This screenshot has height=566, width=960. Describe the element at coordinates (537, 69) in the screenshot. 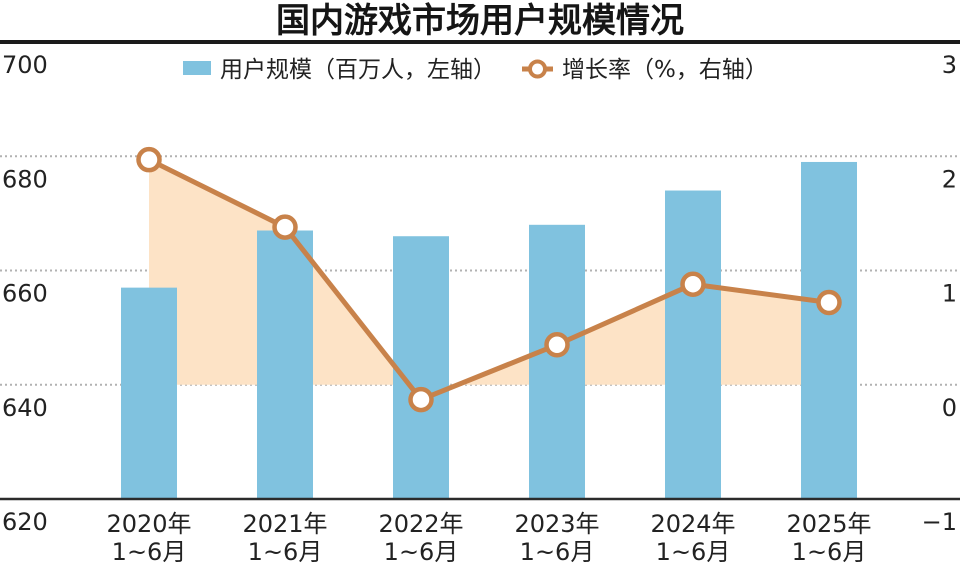

I see `legend-line-marker-icon` at that location.